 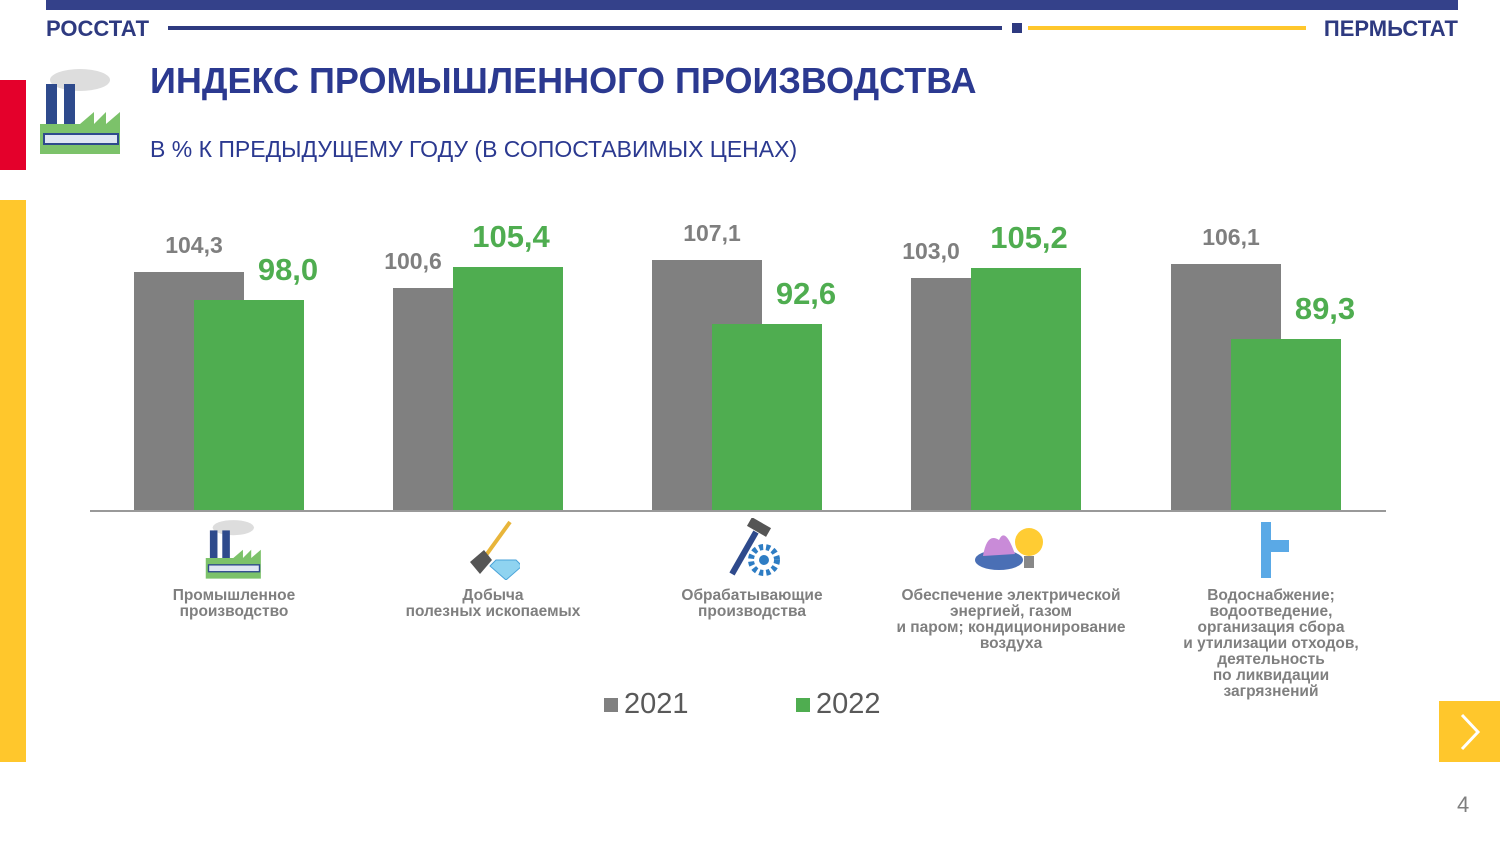 I want to click on category-label: Добыча полезных ископаемых, so click(x=493, y=603).